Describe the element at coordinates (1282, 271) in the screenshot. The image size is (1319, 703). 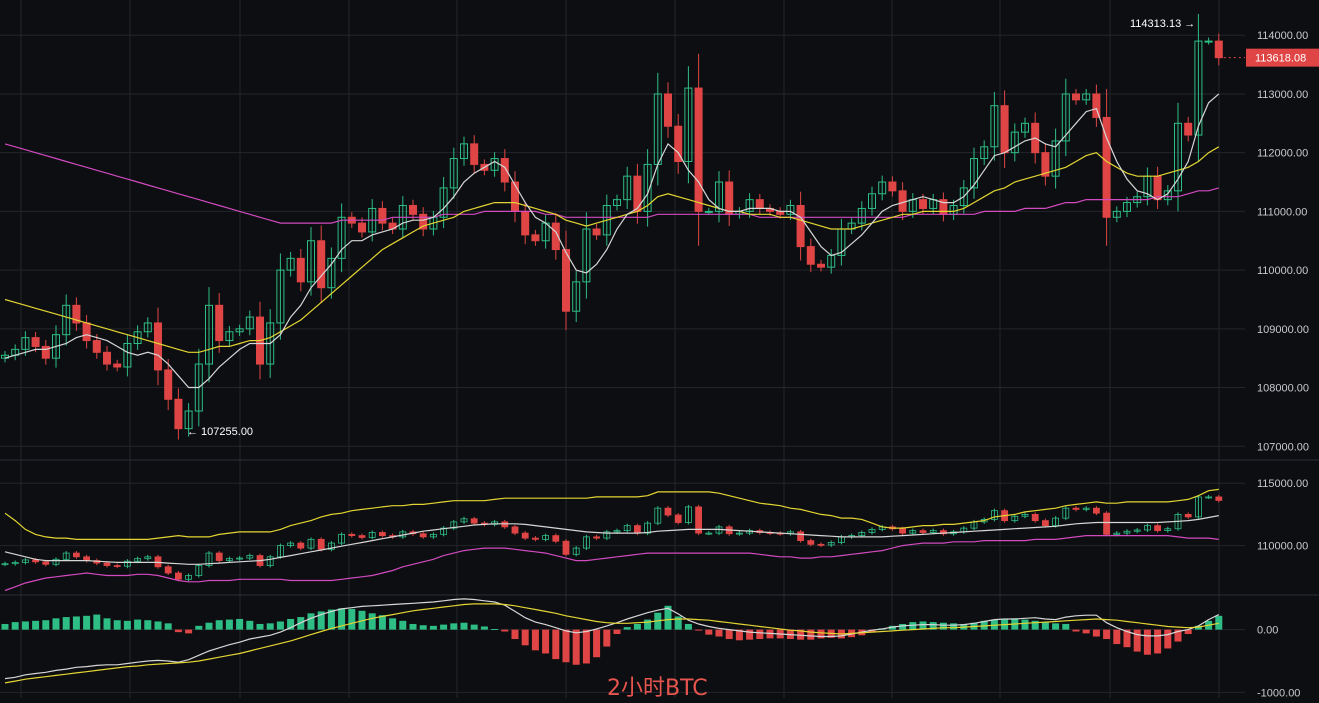
I see `y-tick-label: 110000.00` at that location.